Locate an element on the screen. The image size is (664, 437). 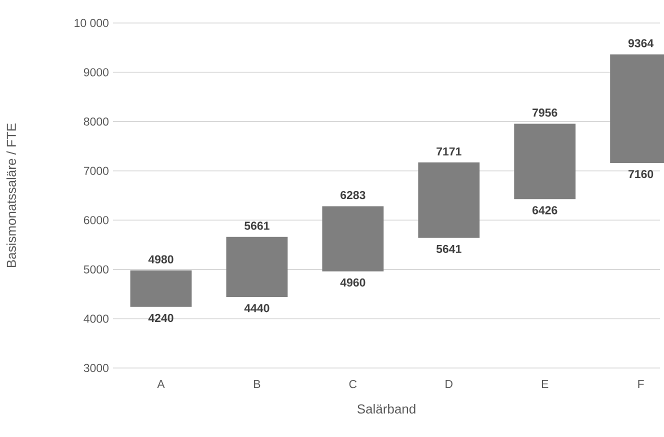
annotation: 4960 is located at coordinates (353, 282).